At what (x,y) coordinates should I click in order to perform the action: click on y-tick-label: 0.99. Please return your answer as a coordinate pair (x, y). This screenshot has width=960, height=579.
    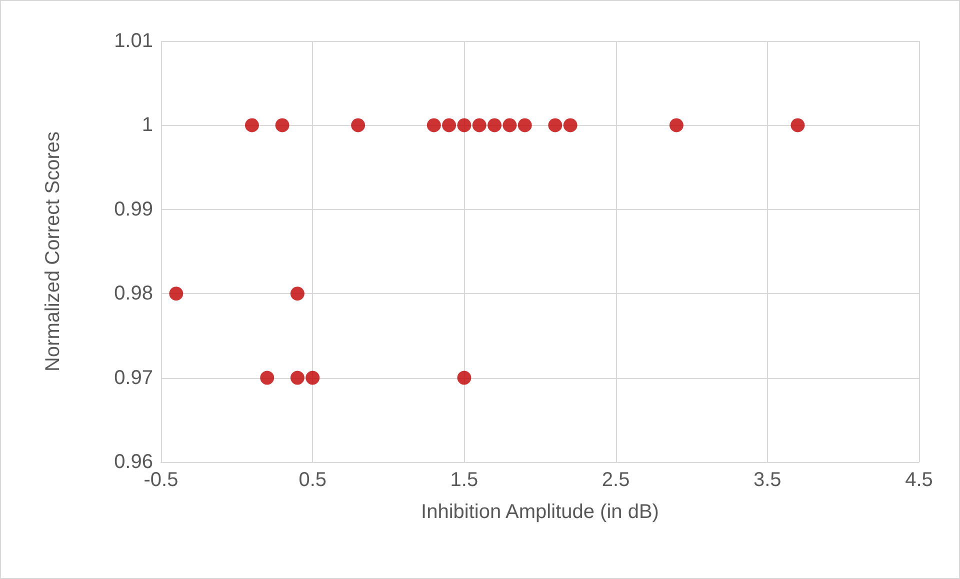
    Looking at the image, I should click on (133, 209).